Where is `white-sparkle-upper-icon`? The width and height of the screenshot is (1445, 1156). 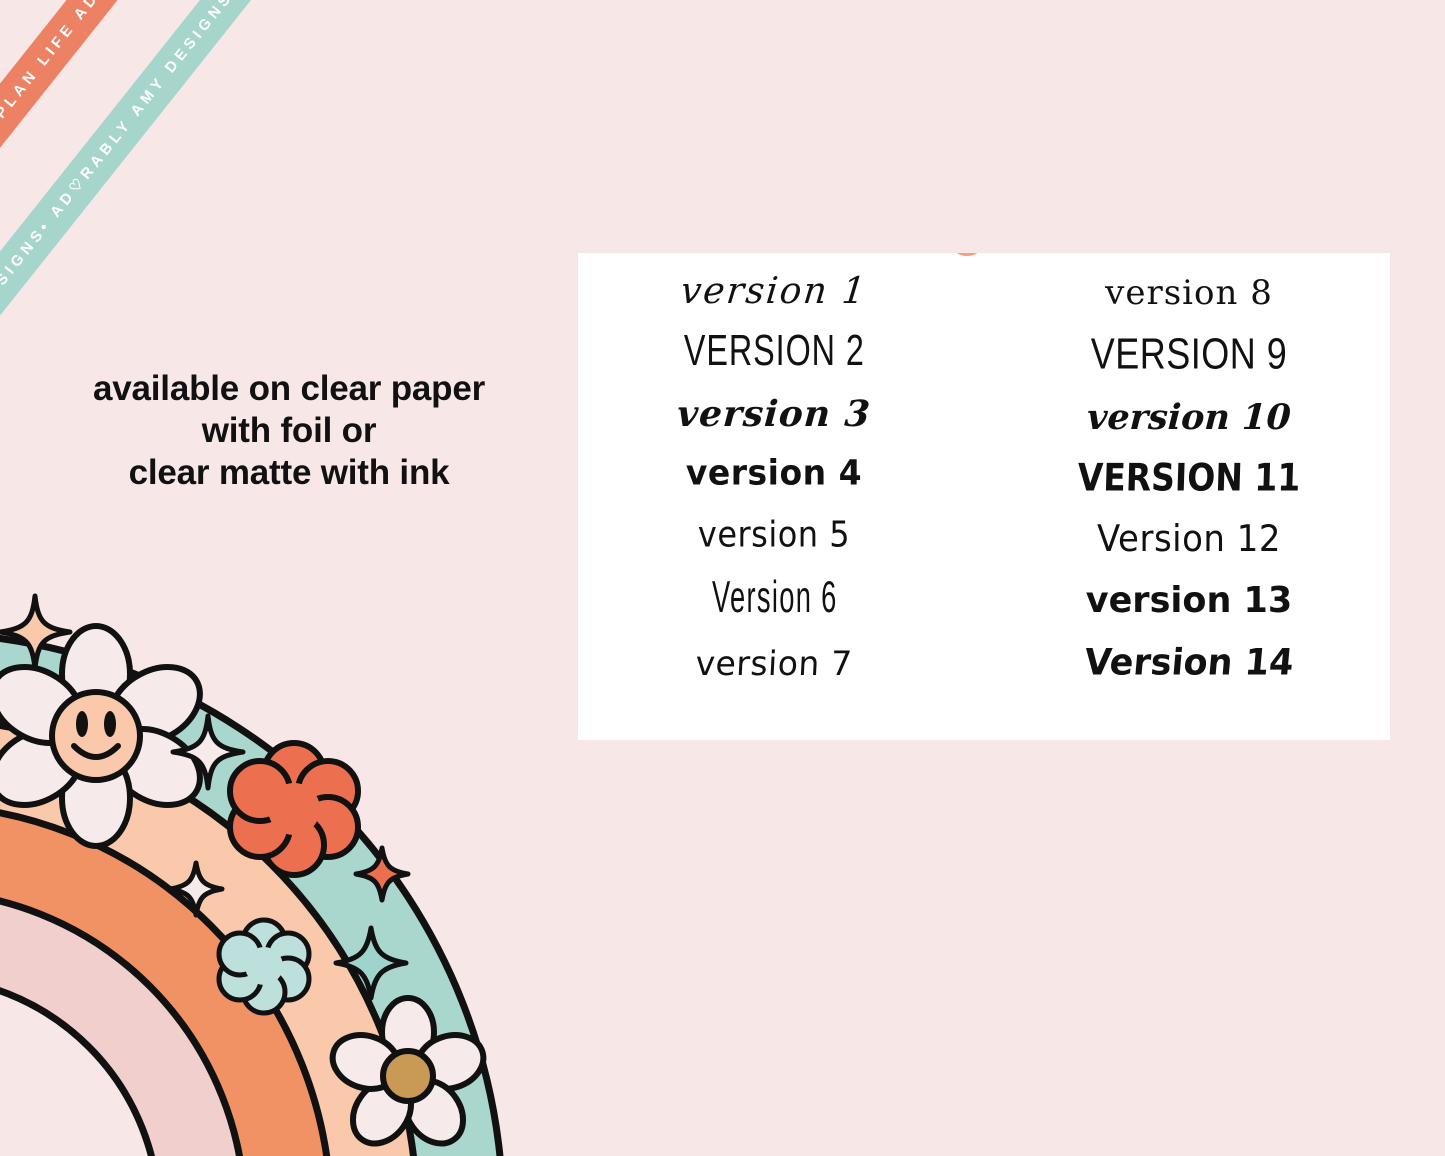 white-sparkle-upper-icon is located at coordinates (208, 752).